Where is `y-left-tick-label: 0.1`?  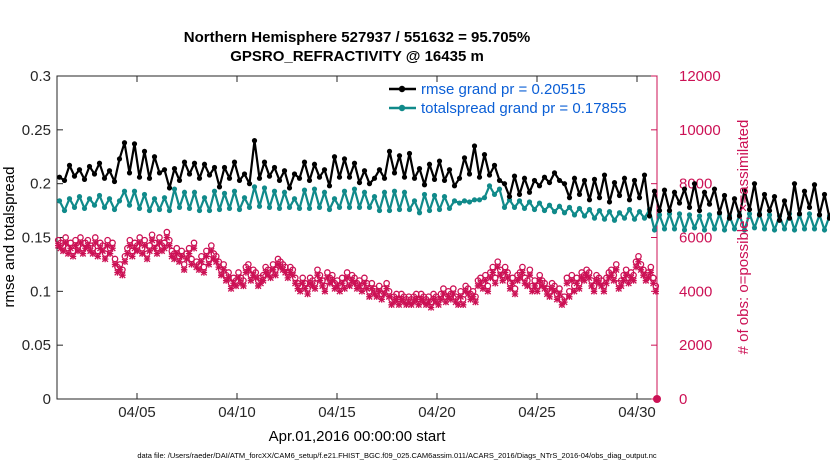 y-left-tick-label: 0.1 is located at coordinates (40, 291).